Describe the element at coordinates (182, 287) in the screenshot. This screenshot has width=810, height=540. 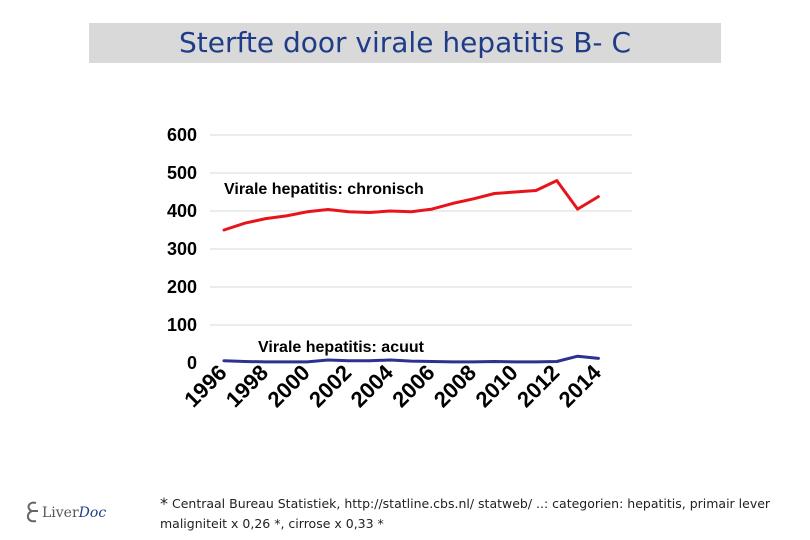
I see `y-tick-label: 200` at that location.